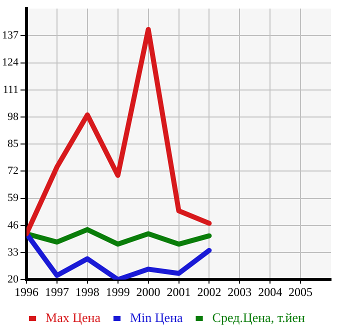 This screenshot has height=335, width=345. What do you see at coordinates (87, 291) in the screenshot?
I see `x-tick-label: 1998` at bounding box center [87, 291].